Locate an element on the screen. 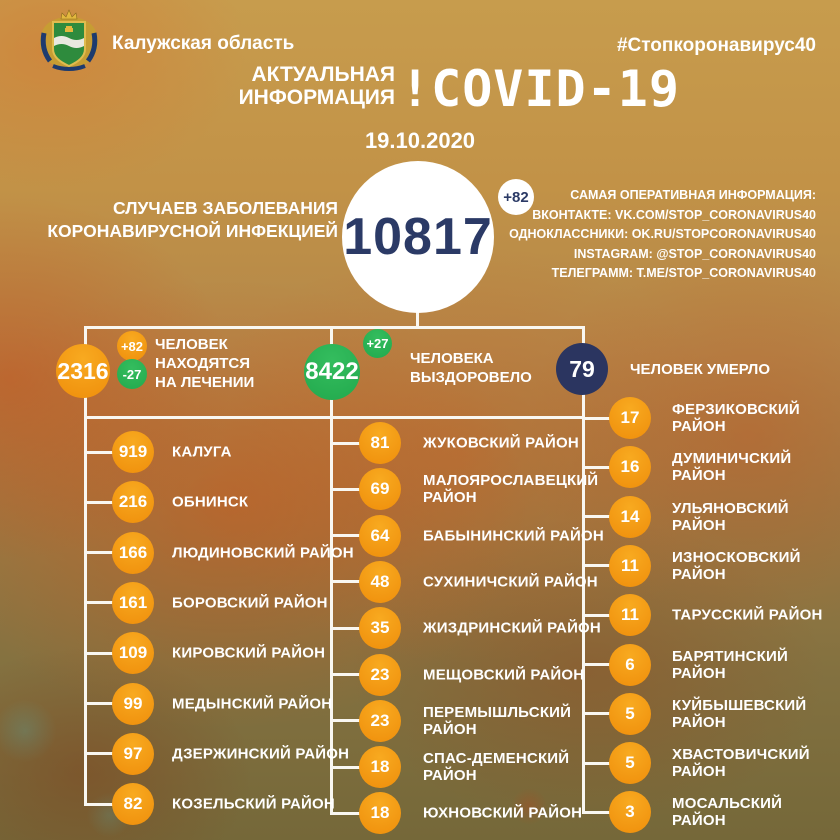  hashtag: #Стопкоронавирус40 is located at coordinates (716, 45).